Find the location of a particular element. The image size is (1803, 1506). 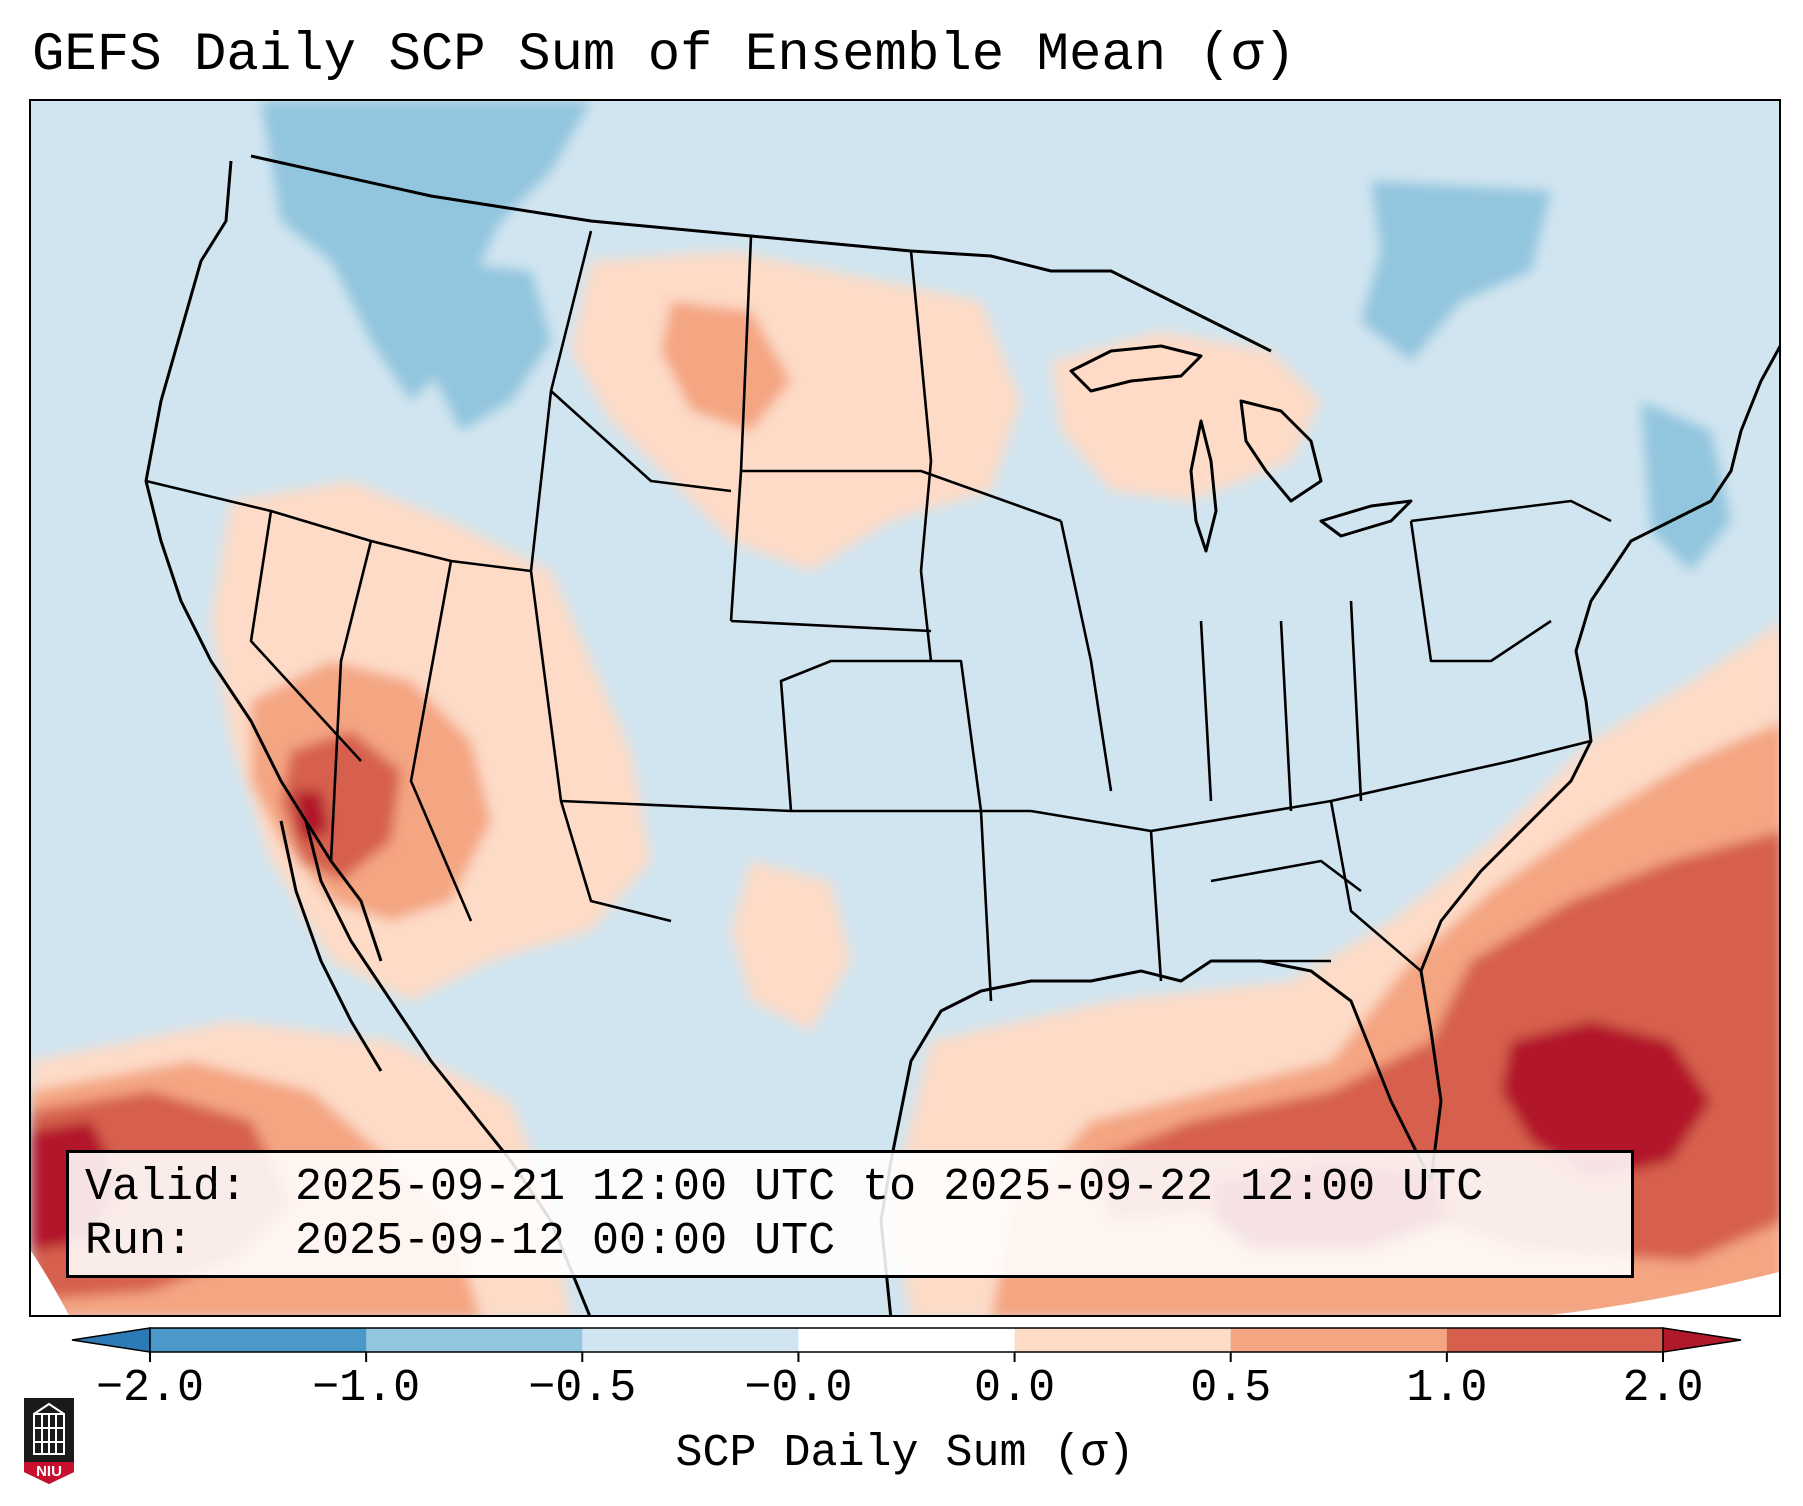

colorbar-label: SCP Daily Sum (σ) is located at coordinates (905, 1453).